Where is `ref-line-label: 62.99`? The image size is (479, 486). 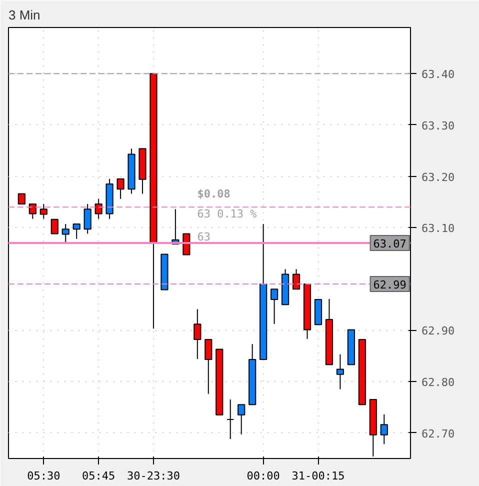 ref-line-label: 62.99 is located at coordinates (389, 285).